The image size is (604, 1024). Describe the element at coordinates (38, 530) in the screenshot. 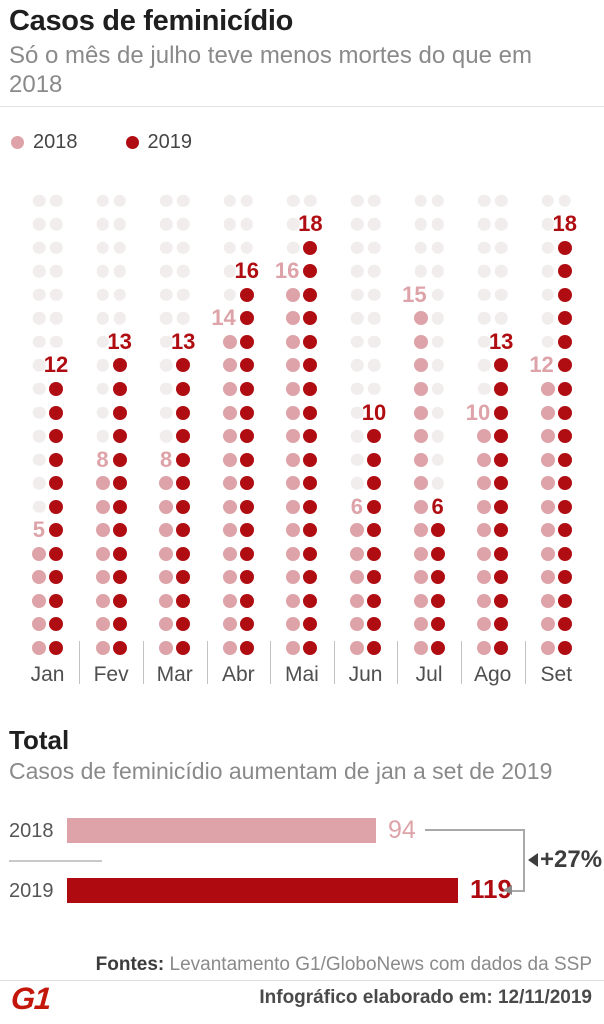

I see `count-label-2018: 5` at that location.